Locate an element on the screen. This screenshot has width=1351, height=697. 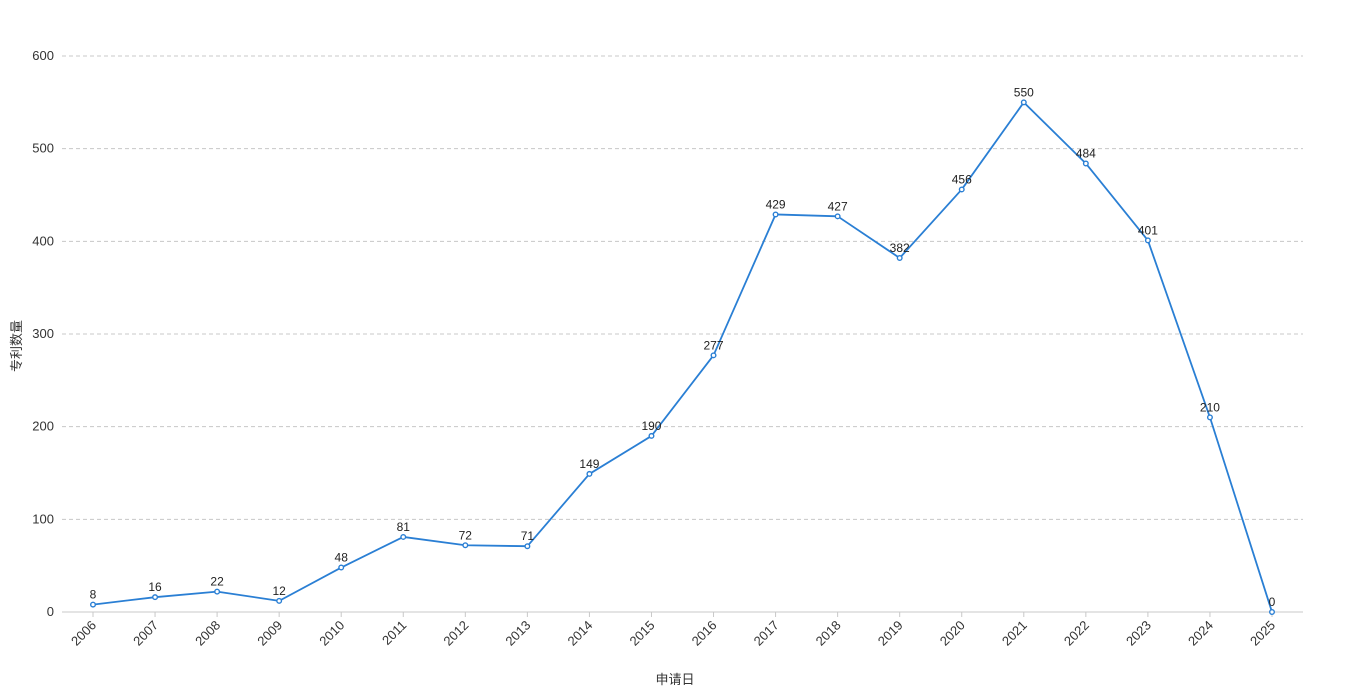
y-tick-label-600: 600 is located at coordinates (43, 55).